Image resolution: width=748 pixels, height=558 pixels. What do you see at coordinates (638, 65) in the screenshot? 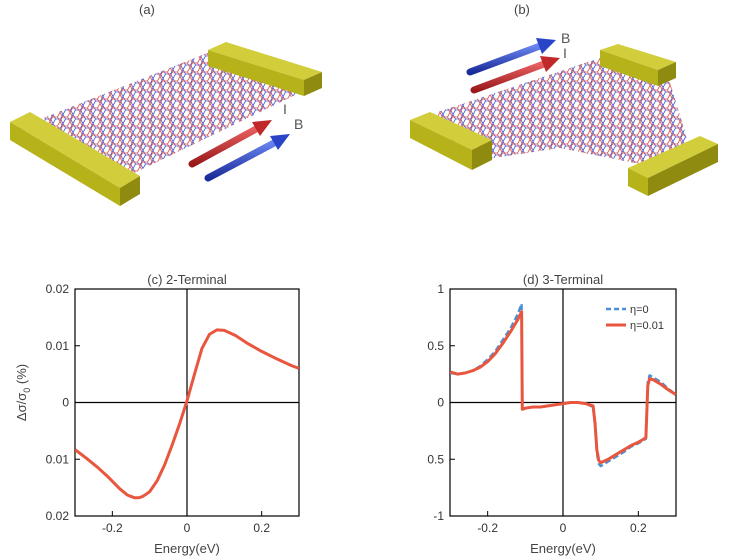
I see `electrode-b-top` at bounding box center [638, 65].